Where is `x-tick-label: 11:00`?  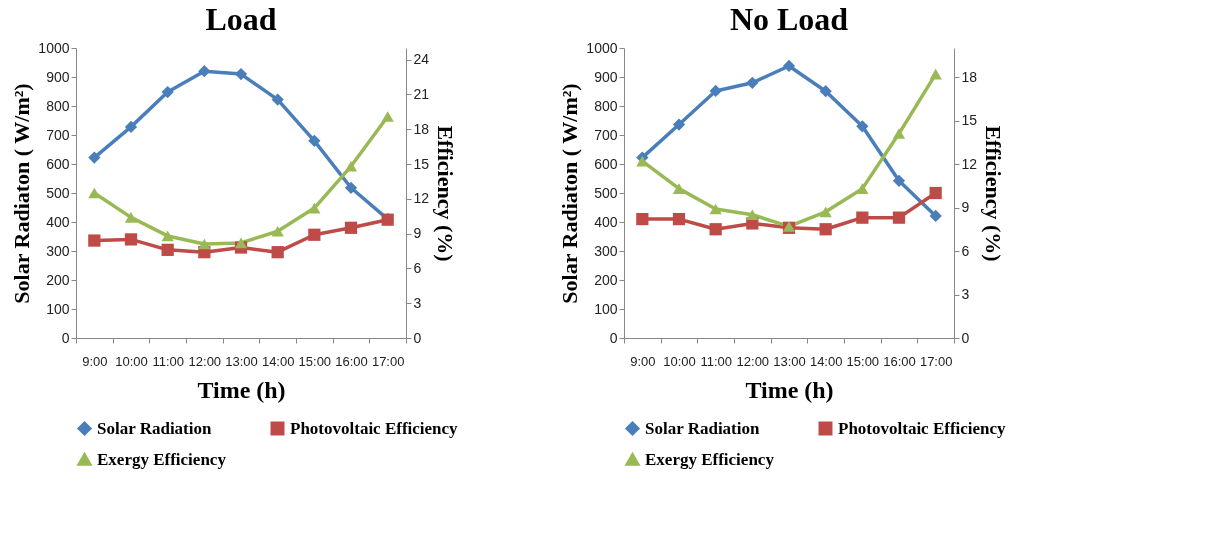
x-tick-label: 11:00 is located at coordinates (168, 361).